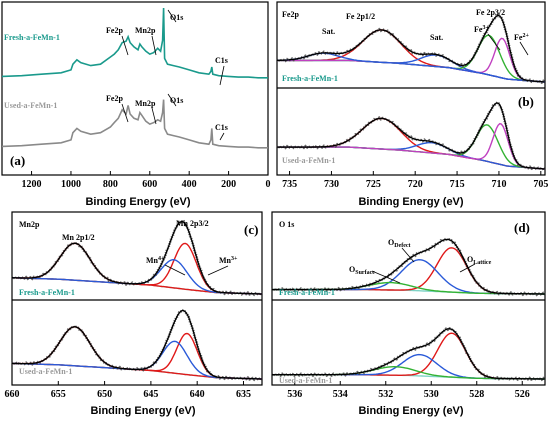 The width and height of the screenshot is (550, 421). What do you see at coordinates (352, 269) in the screenshot?
I see `osurface-text: O` at bounding box center [352, 269].